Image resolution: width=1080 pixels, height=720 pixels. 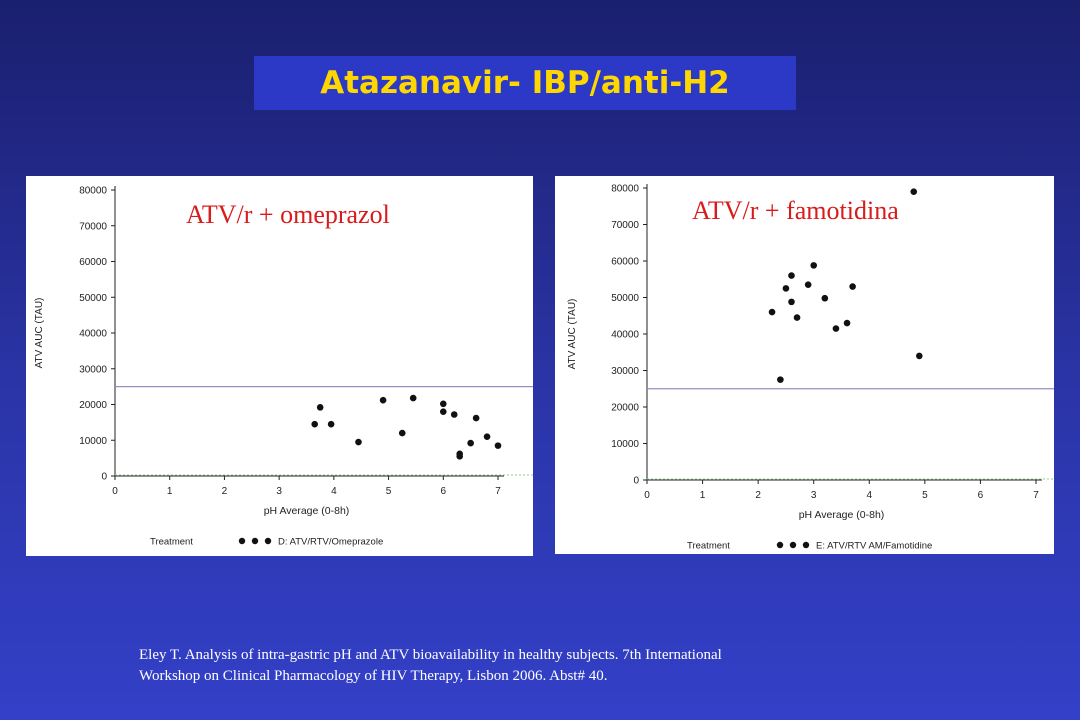 I want to click on chart-overlay-label-famotidine: ATV/r + famotidina, so click(x=795, y=210).